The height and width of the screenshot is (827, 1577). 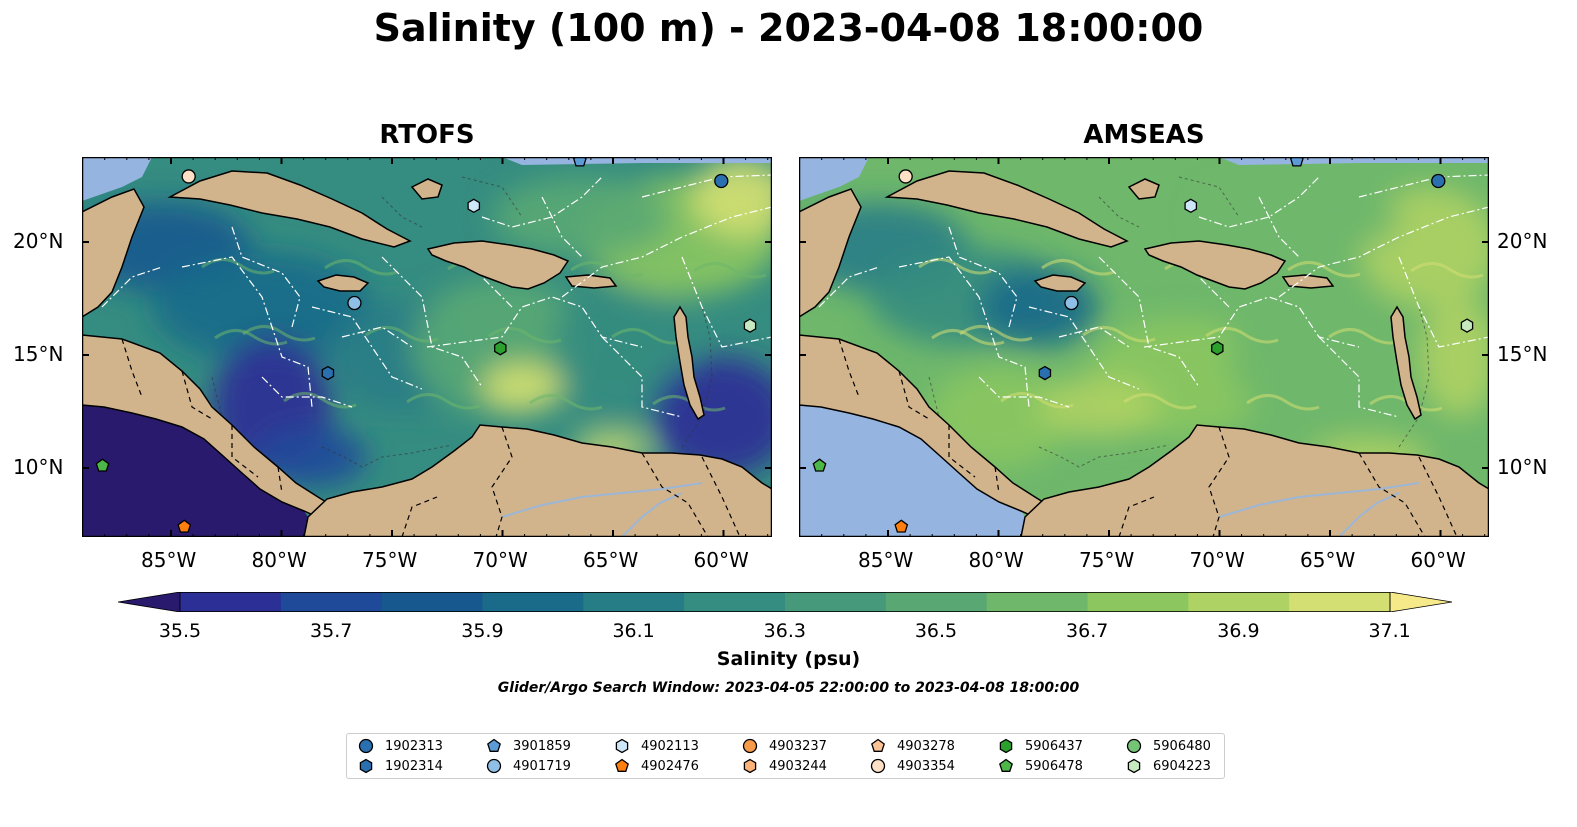 I want to click on south-america-land, so click(x=537, y=480).